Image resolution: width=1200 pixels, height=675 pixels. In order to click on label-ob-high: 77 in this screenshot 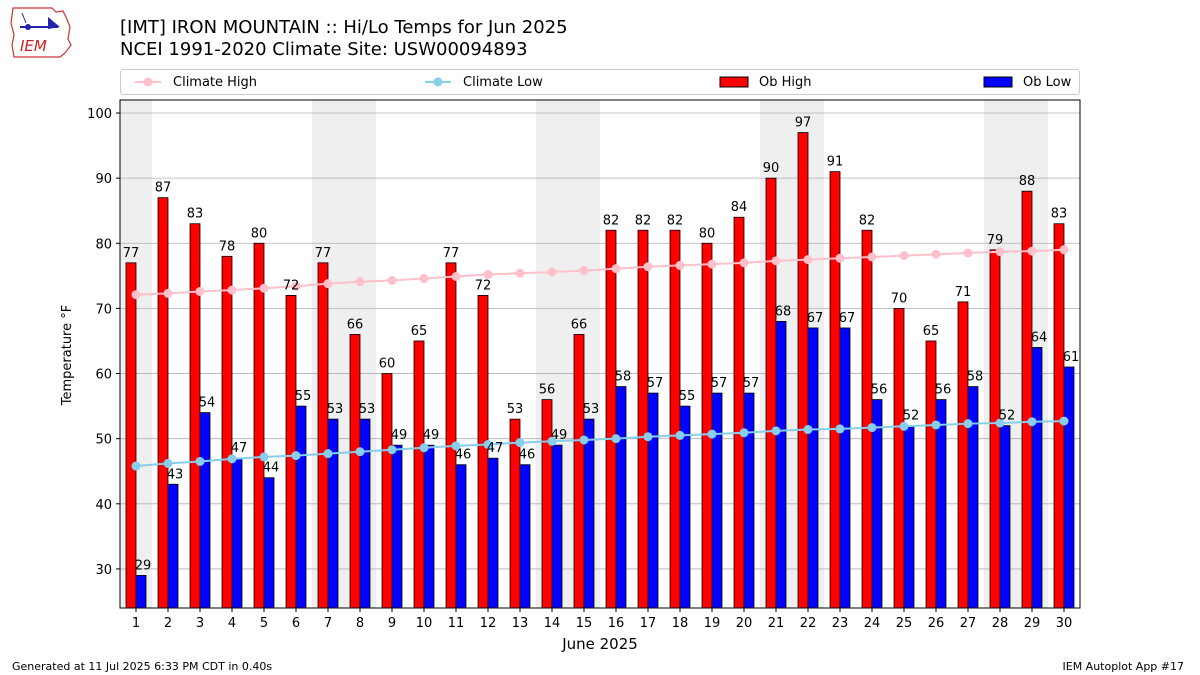, I will do `click(451, 253)`.